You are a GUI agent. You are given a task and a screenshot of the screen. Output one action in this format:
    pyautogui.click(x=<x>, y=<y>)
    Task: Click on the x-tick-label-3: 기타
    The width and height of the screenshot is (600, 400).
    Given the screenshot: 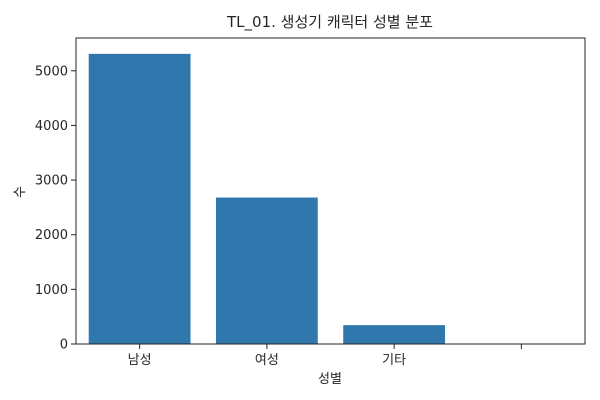 What is the action you would take?
    pyautogui.click(x=394, y=360)
    